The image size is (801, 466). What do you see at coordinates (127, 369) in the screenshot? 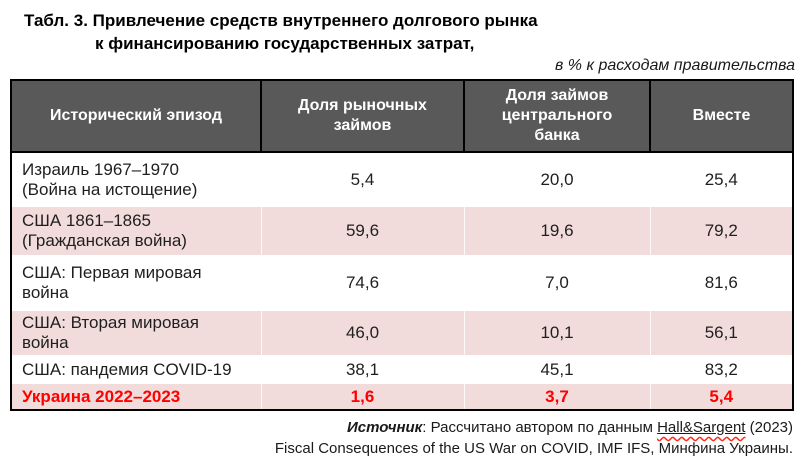
I see `episode-cell: США: пандемия COVID-19` at bounding box center [127, 369].